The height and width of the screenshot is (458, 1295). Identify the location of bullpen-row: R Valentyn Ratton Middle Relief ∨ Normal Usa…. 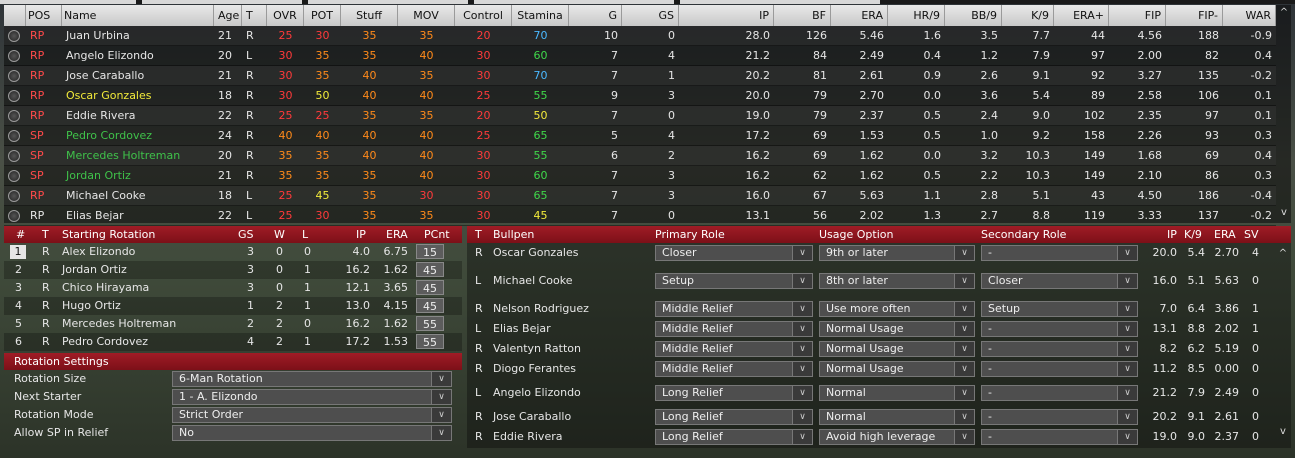
(879, 349).